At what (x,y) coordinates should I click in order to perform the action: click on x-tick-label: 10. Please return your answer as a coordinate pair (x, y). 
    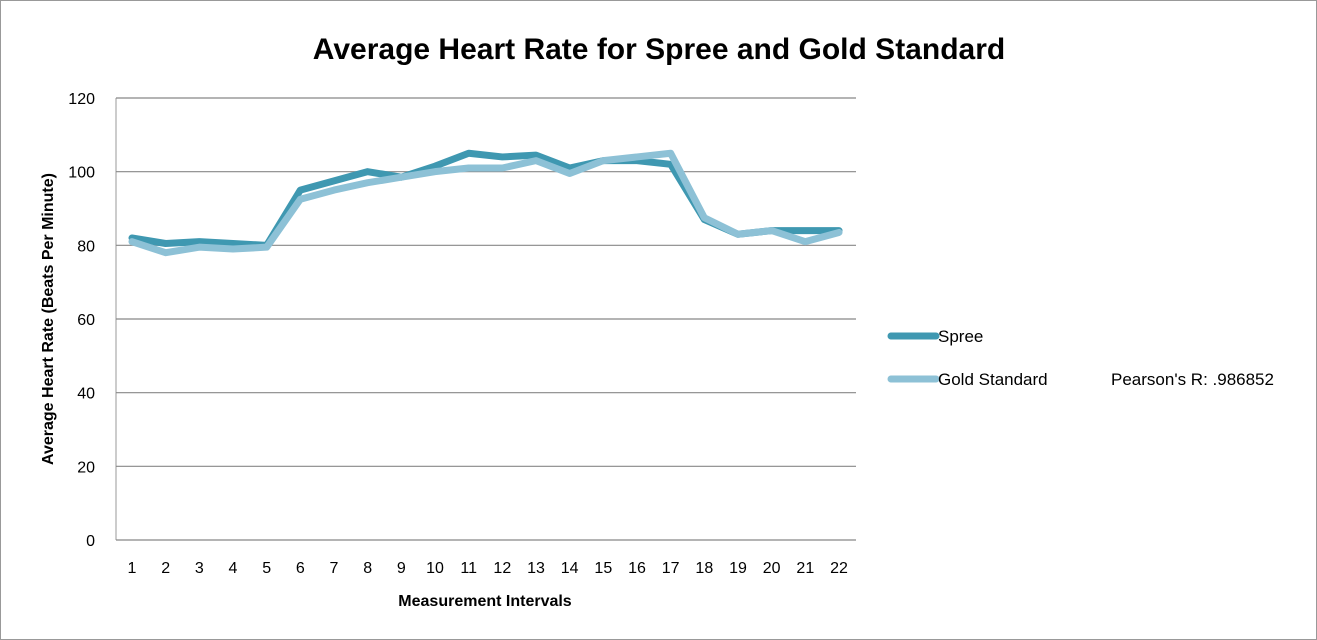
    Looking at the image, I should click on (435, 568).